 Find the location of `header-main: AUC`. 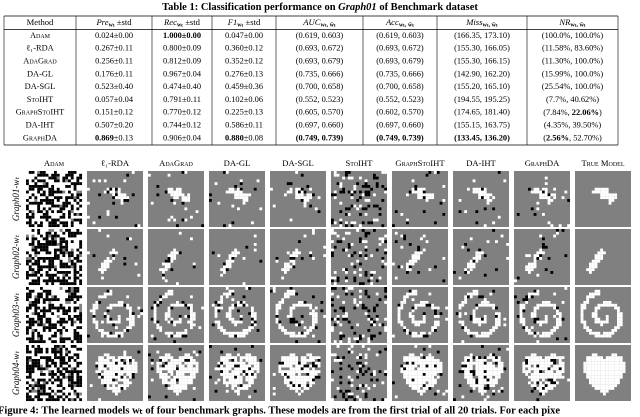

header-main: AUC is located at coordinates (311, 22).